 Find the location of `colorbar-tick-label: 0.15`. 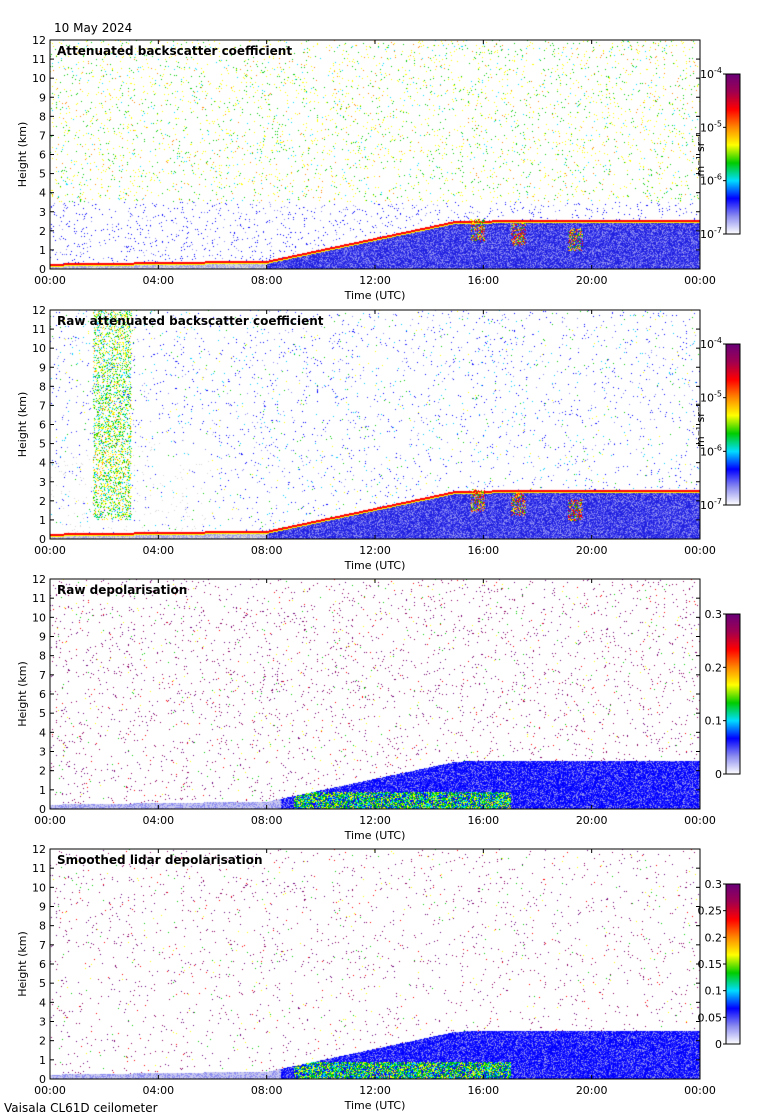

colorbar-tick-label: 0.15 is located at coordinates (710, 964).